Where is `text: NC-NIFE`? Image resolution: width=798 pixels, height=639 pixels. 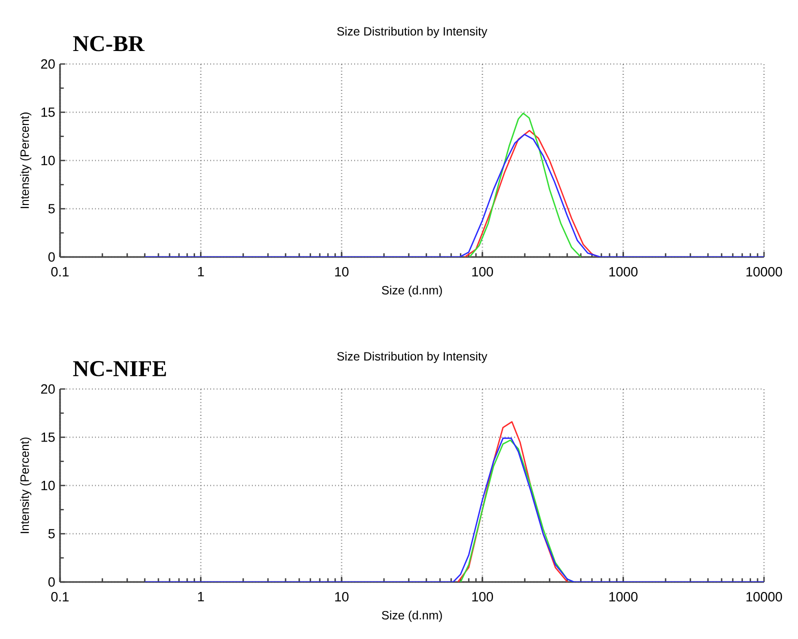 text: NC-NIFE is located at coordinates (119, 368).